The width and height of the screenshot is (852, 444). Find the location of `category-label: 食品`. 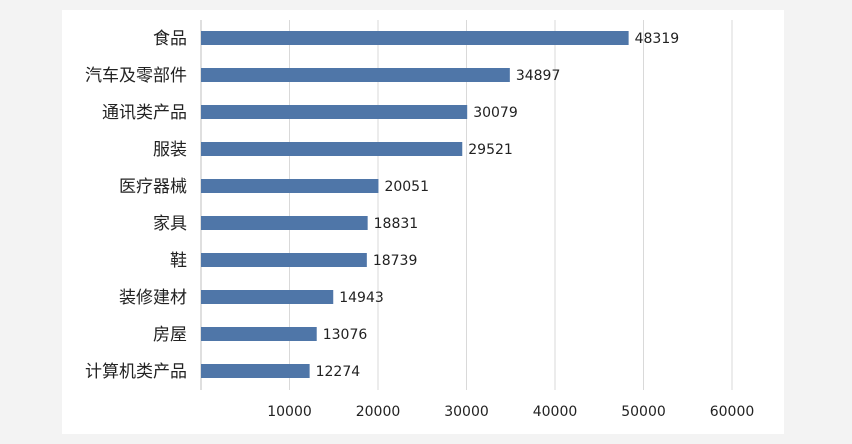

category-label: 食品 is located at coordinates (170, 39).